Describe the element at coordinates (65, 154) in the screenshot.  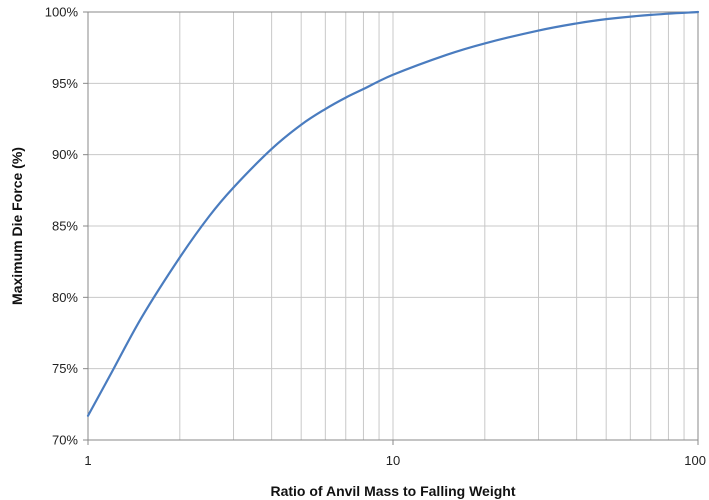
I see `y-tick-label: 90%` at that location.